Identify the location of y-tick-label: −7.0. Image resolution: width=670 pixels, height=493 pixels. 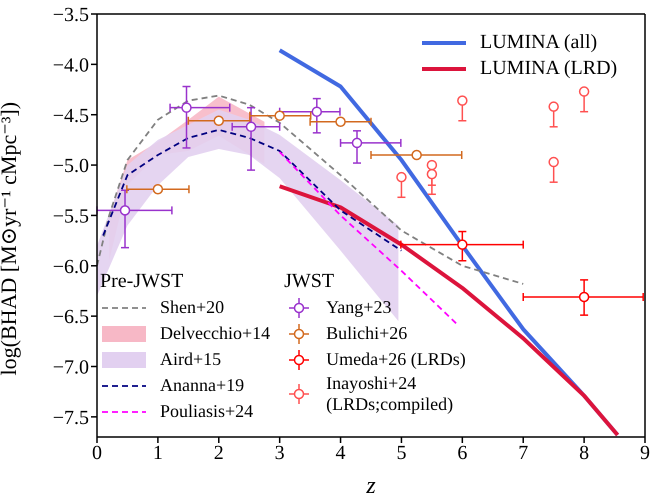
(70, 367).